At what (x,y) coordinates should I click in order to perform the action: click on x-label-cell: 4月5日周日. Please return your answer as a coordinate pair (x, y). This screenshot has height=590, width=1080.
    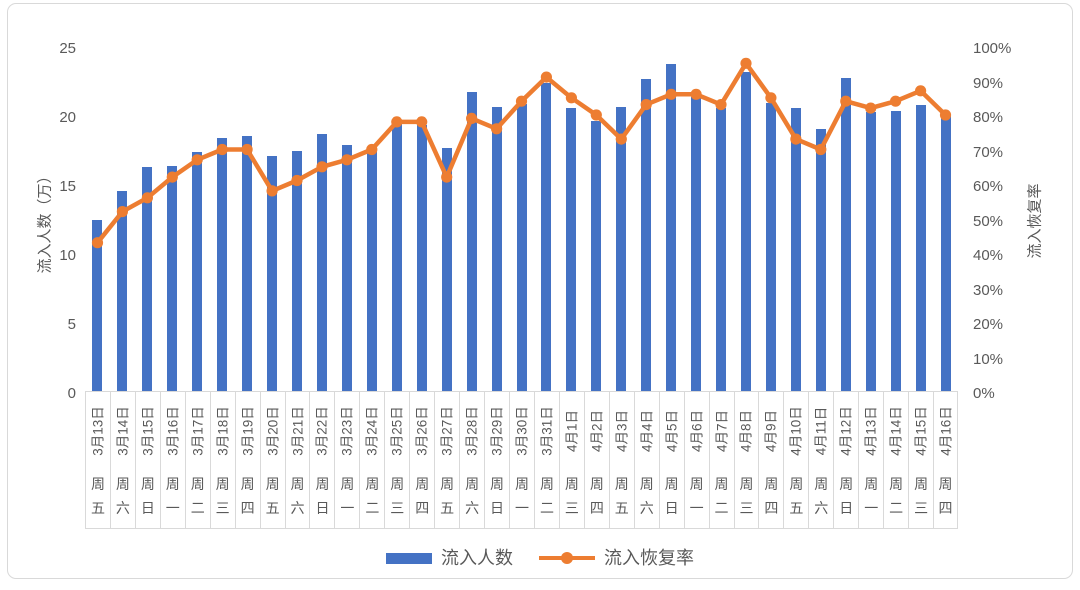
    Looking at the image, I should click on (671, 460).